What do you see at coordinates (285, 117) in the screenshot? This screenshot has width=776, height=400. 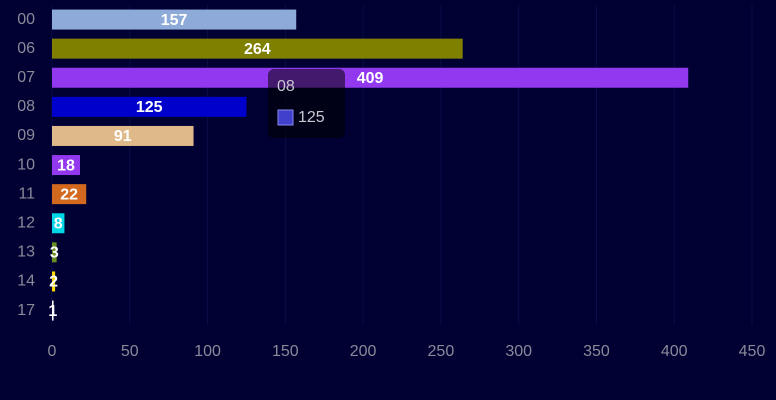 I see `tooltip-swatch` at bounding box center [285, 117].